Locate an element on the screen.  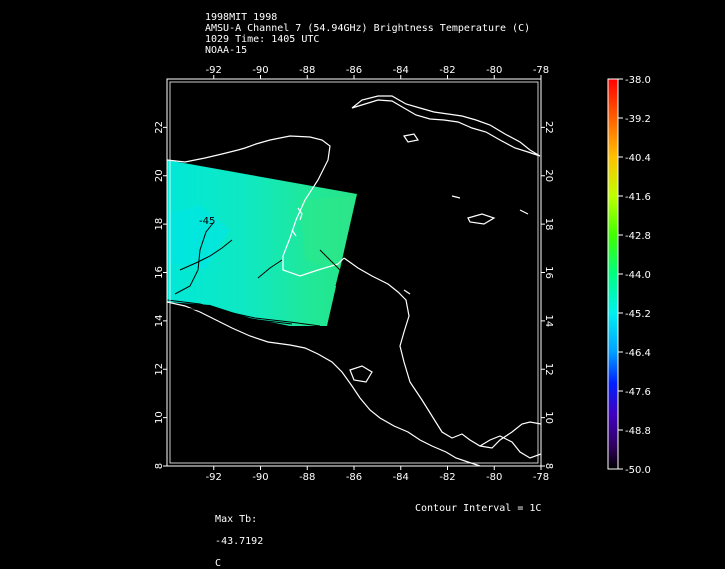
colorbar-label: -44.0 is located at coordinates (638, 275).